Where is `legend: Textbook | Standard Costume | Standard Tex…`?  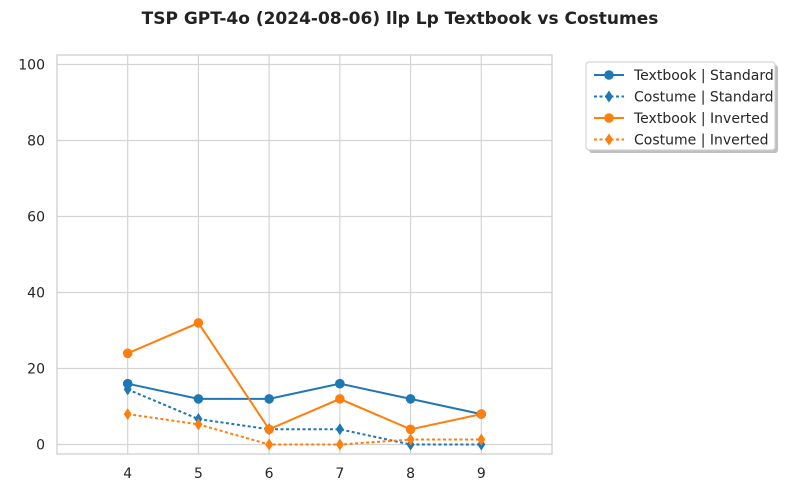
legend: Textbook | Standard Costume | Standard Tex… is located at coordinates (681, 107).